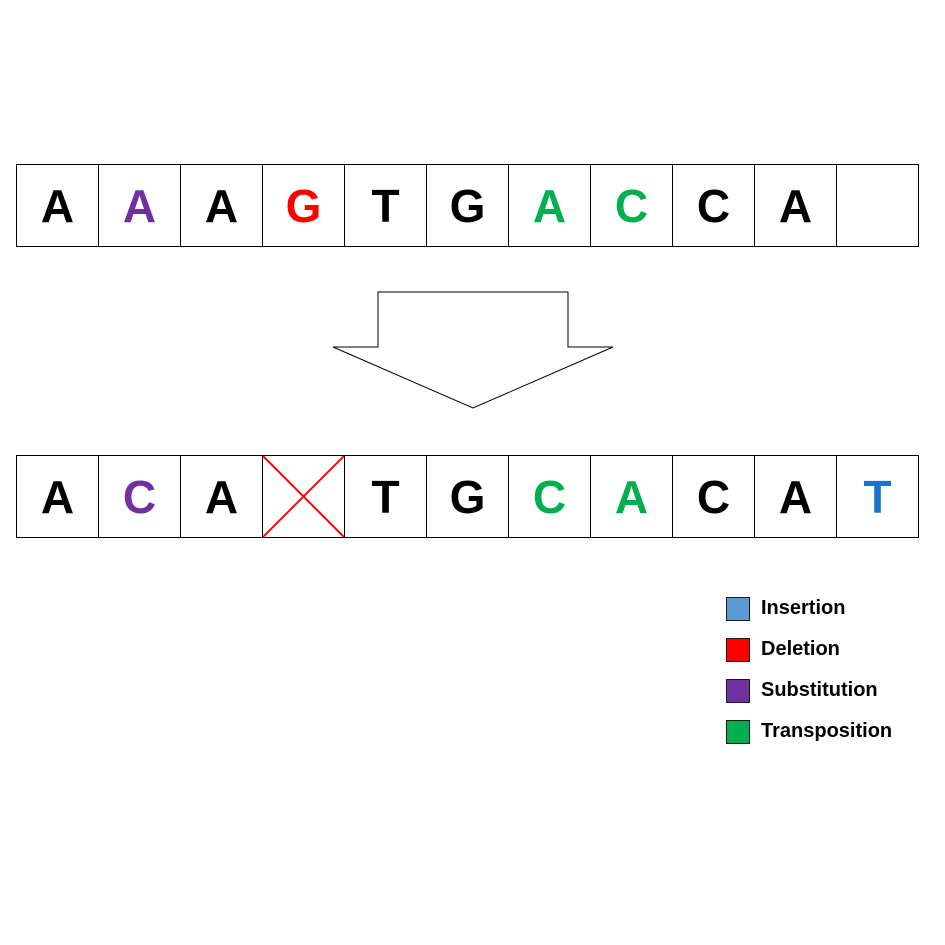 The width and height of the screenshot is (945, 945). What do you see at coordinates (819, 690) in the screenshot?
I see `legend-label: Substitution` at bounding box center [819, 690].